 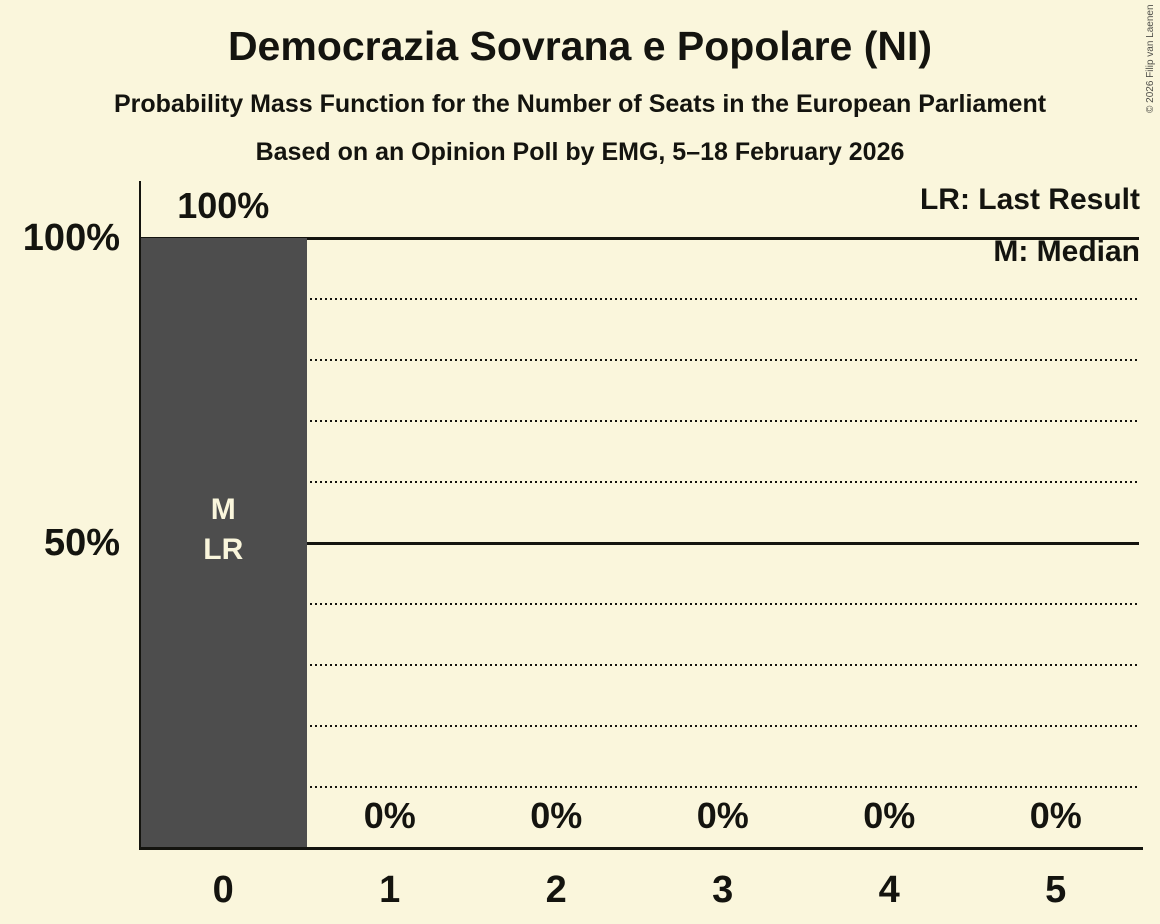 What do you see at coordinates (639, 726) in the screenshot?
I see `gridline-20pct` at bounding box center [639, 726].